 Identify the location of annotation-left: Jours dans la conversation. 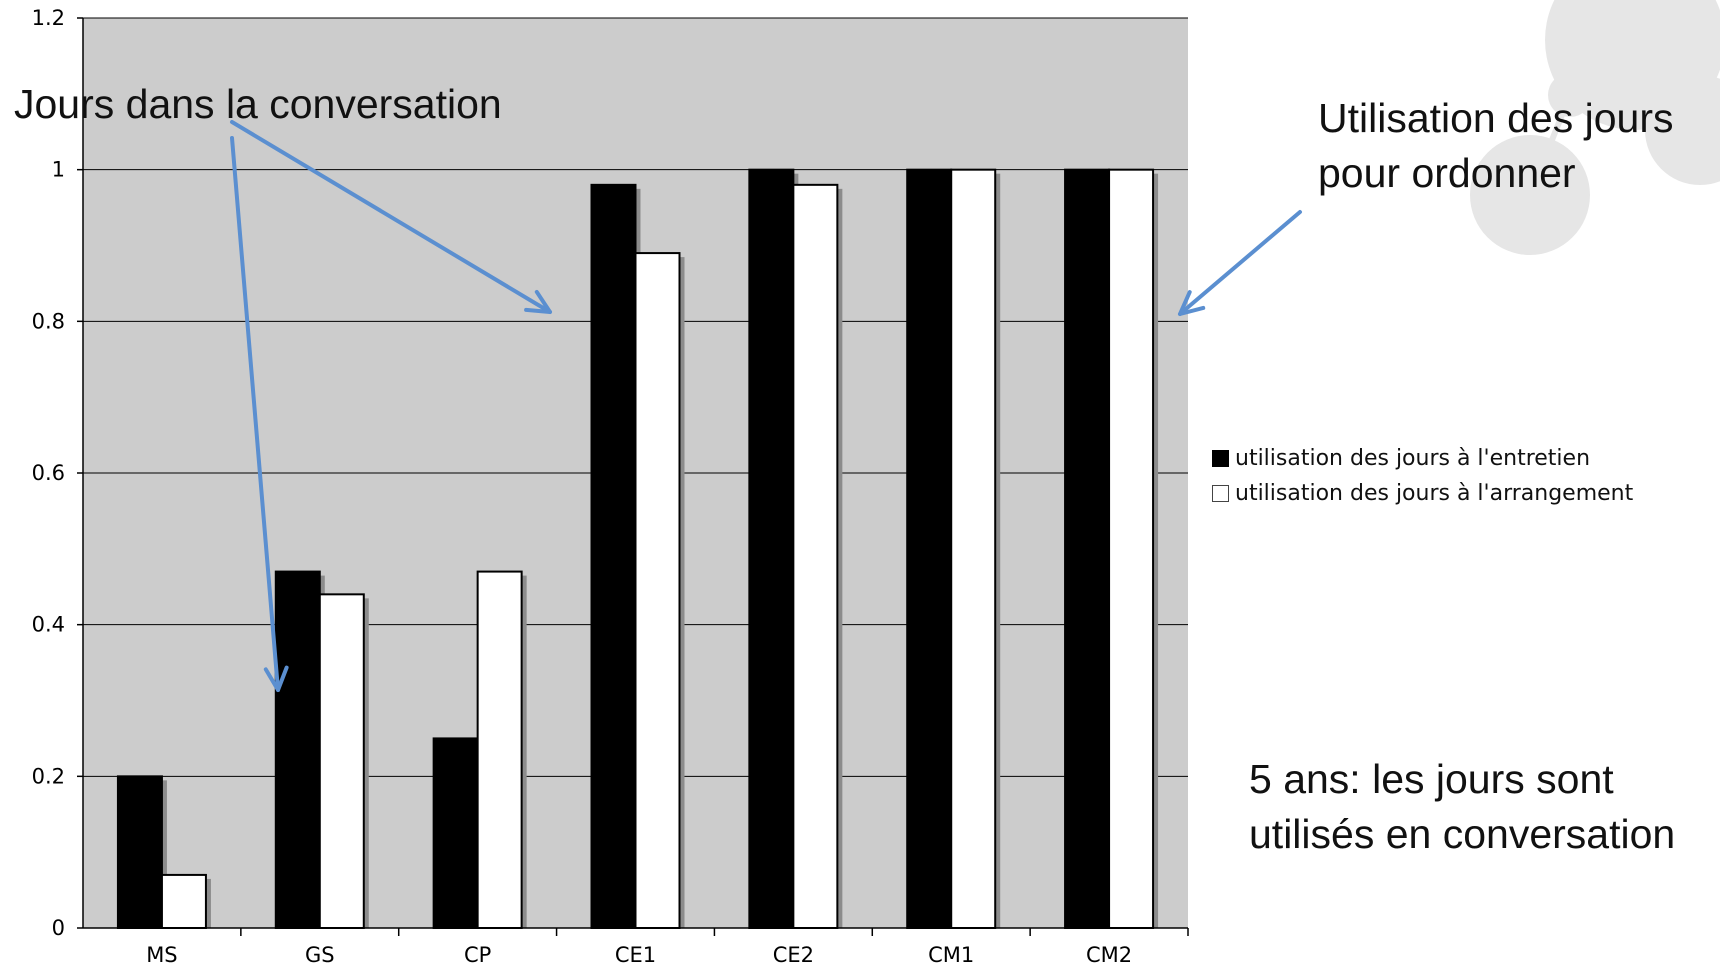
(258, 104).